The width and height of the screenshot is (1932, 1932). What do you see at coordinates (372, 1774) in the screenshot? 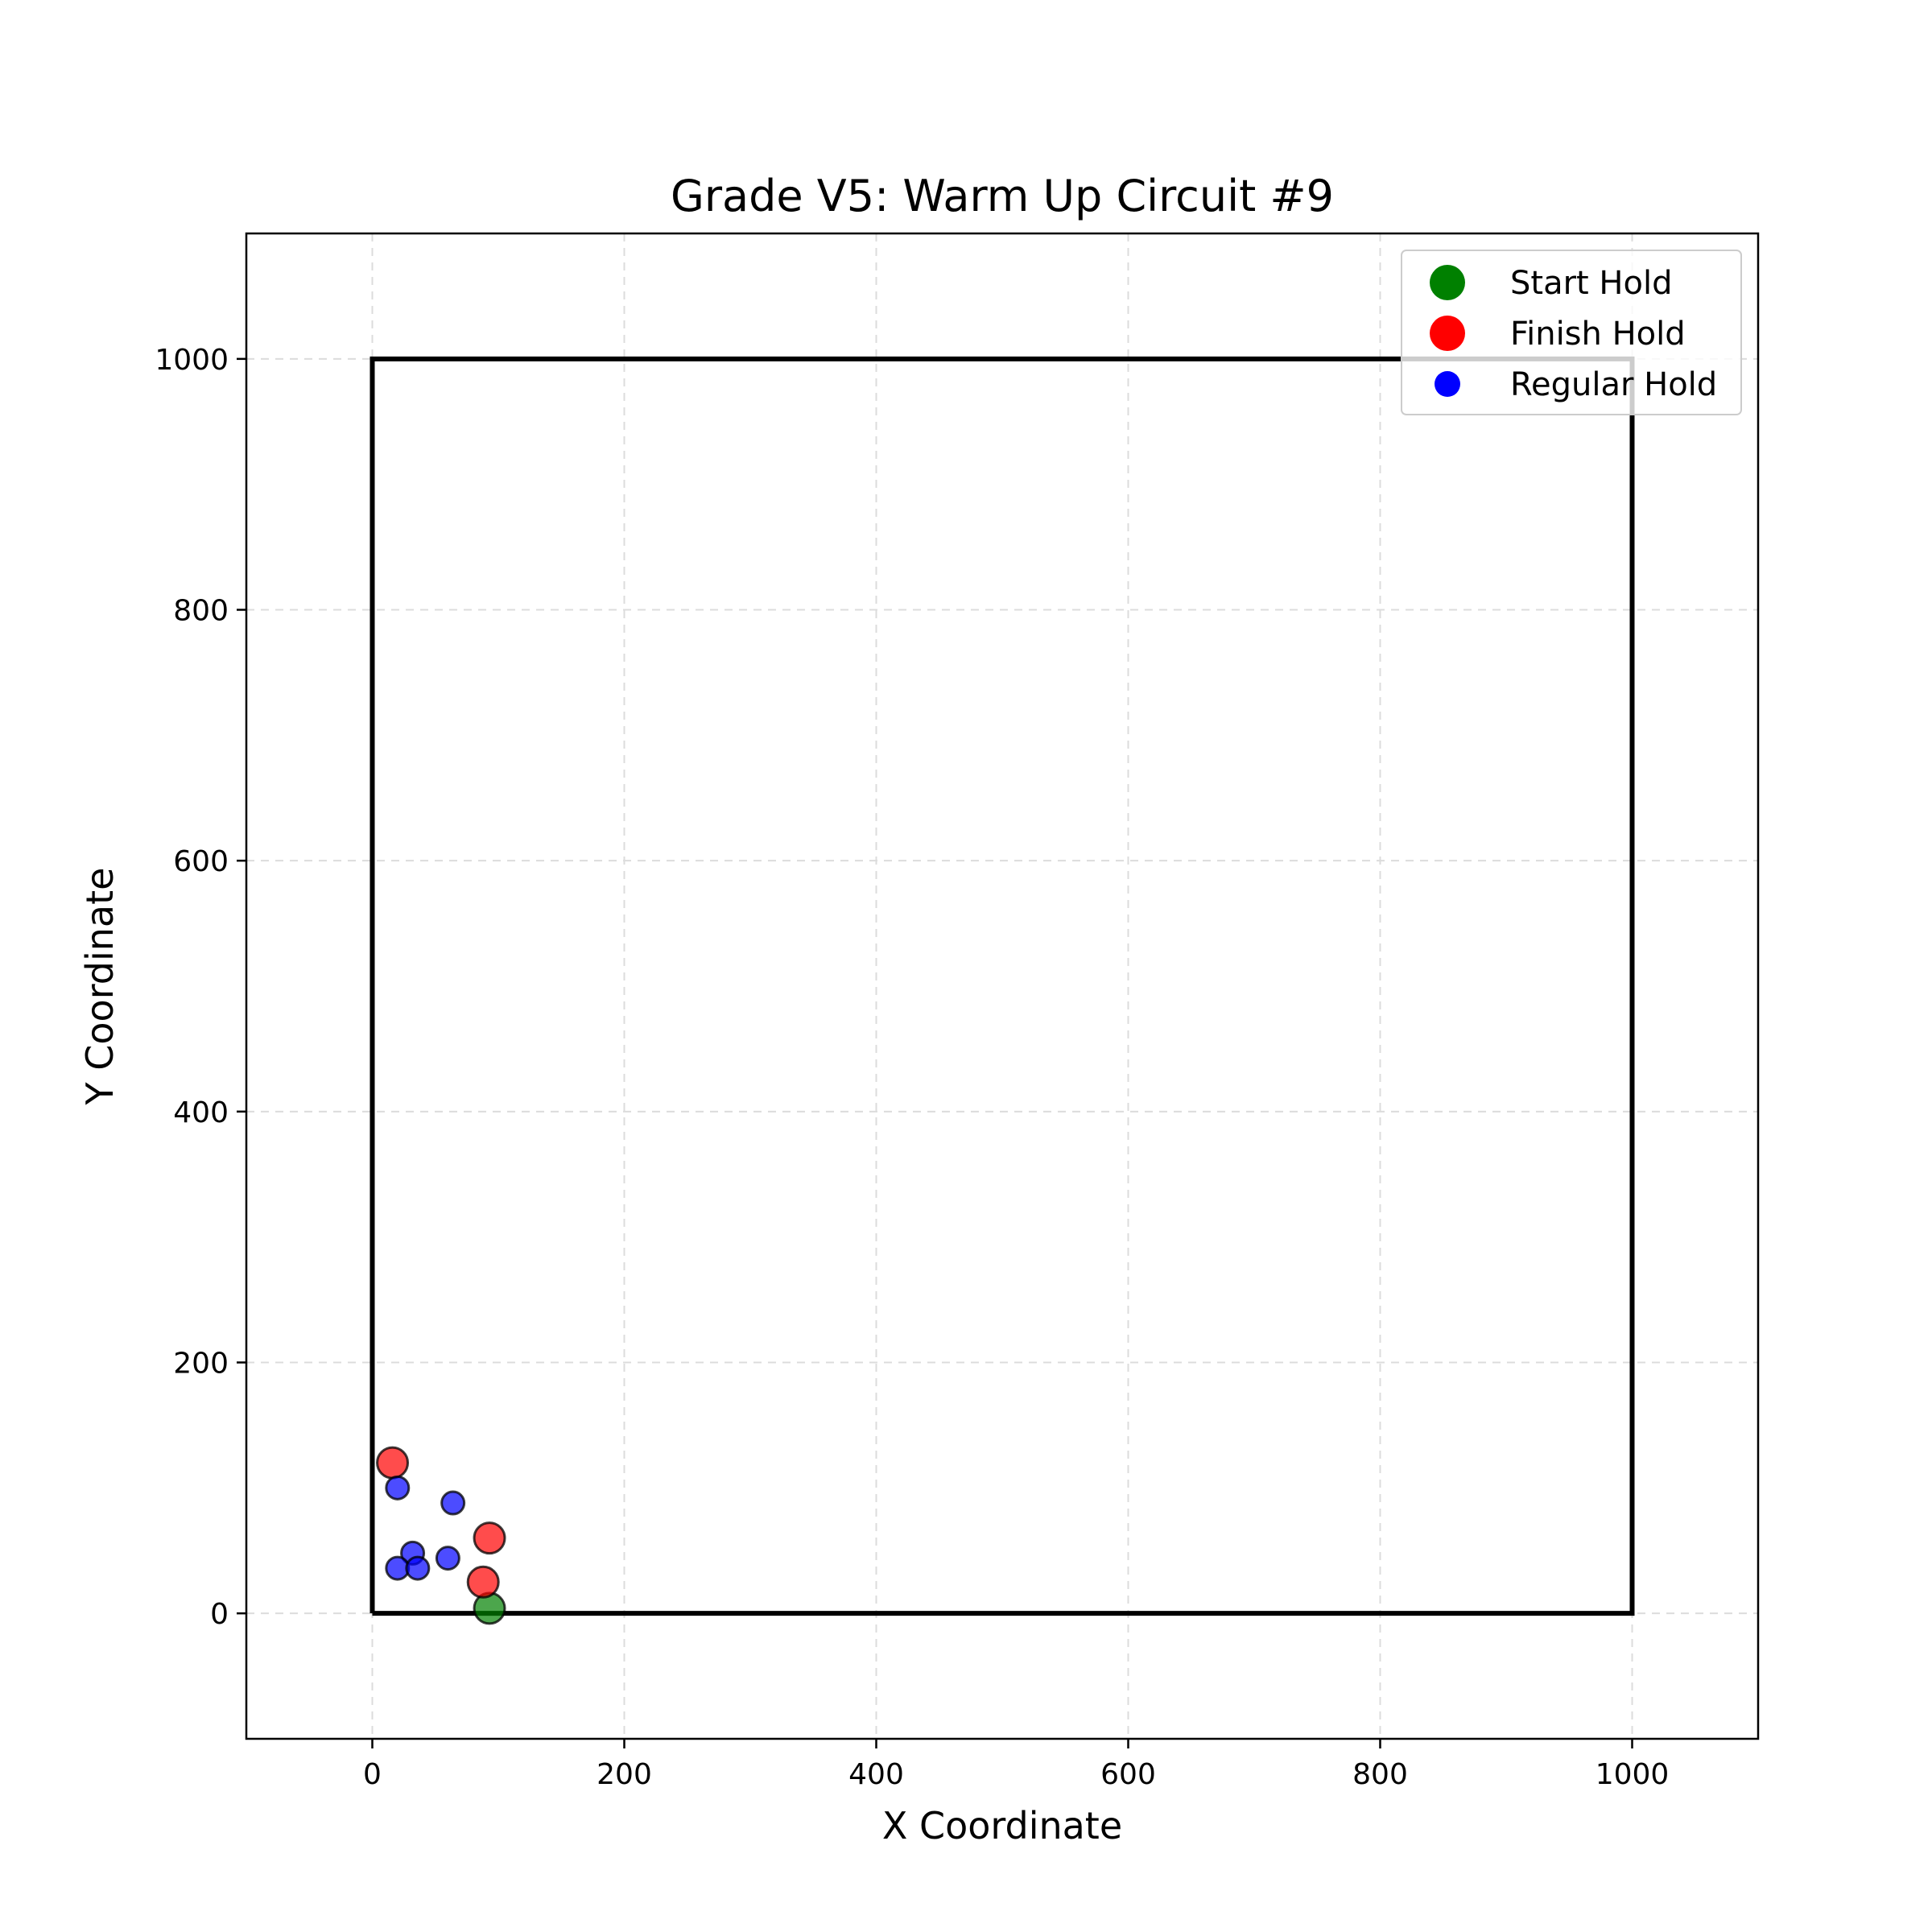
I see `x-tick-label: 0` at bounding box center [372, 1774].